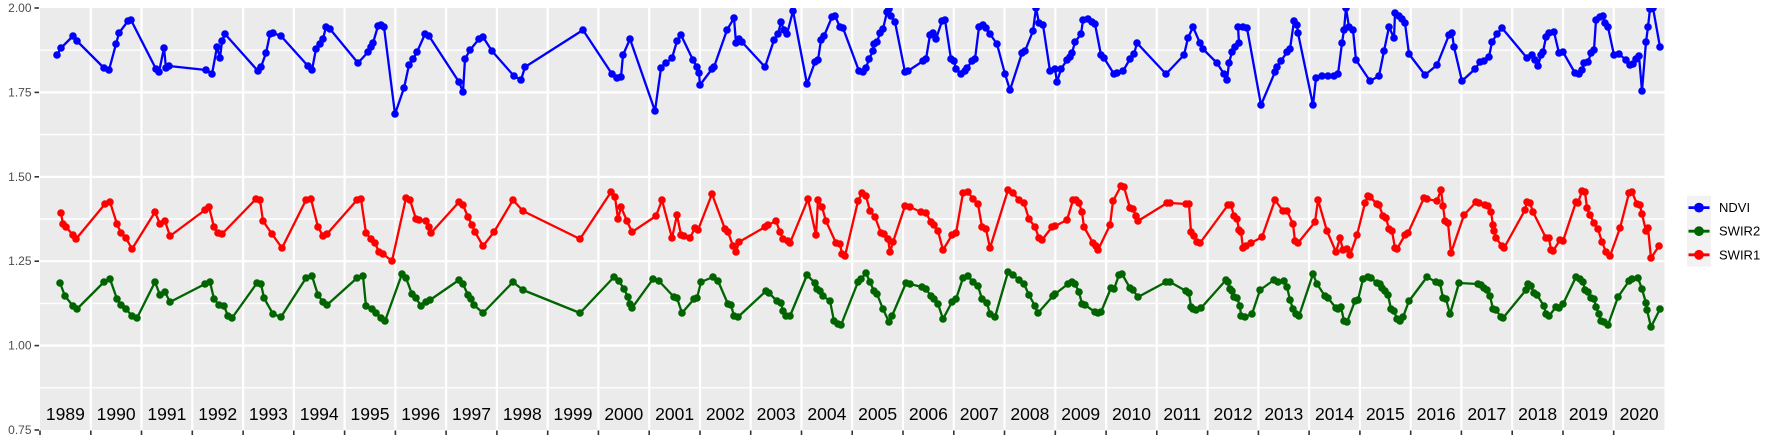 Image resolution: width=1773 pixels, height=447 pixels. I want to click on svg-text: 2004, so click(826, 414).